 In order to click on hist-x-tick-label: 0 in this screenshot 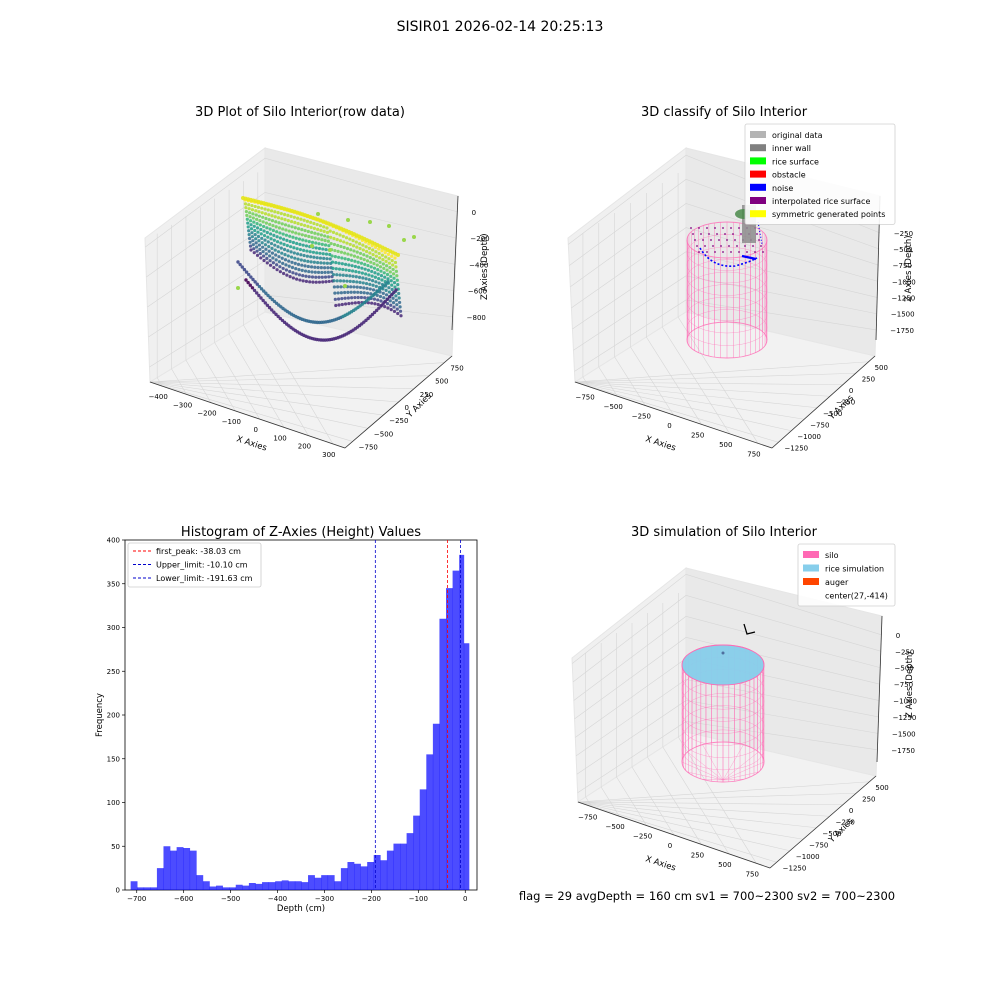, I will do `click(465, 899)`.